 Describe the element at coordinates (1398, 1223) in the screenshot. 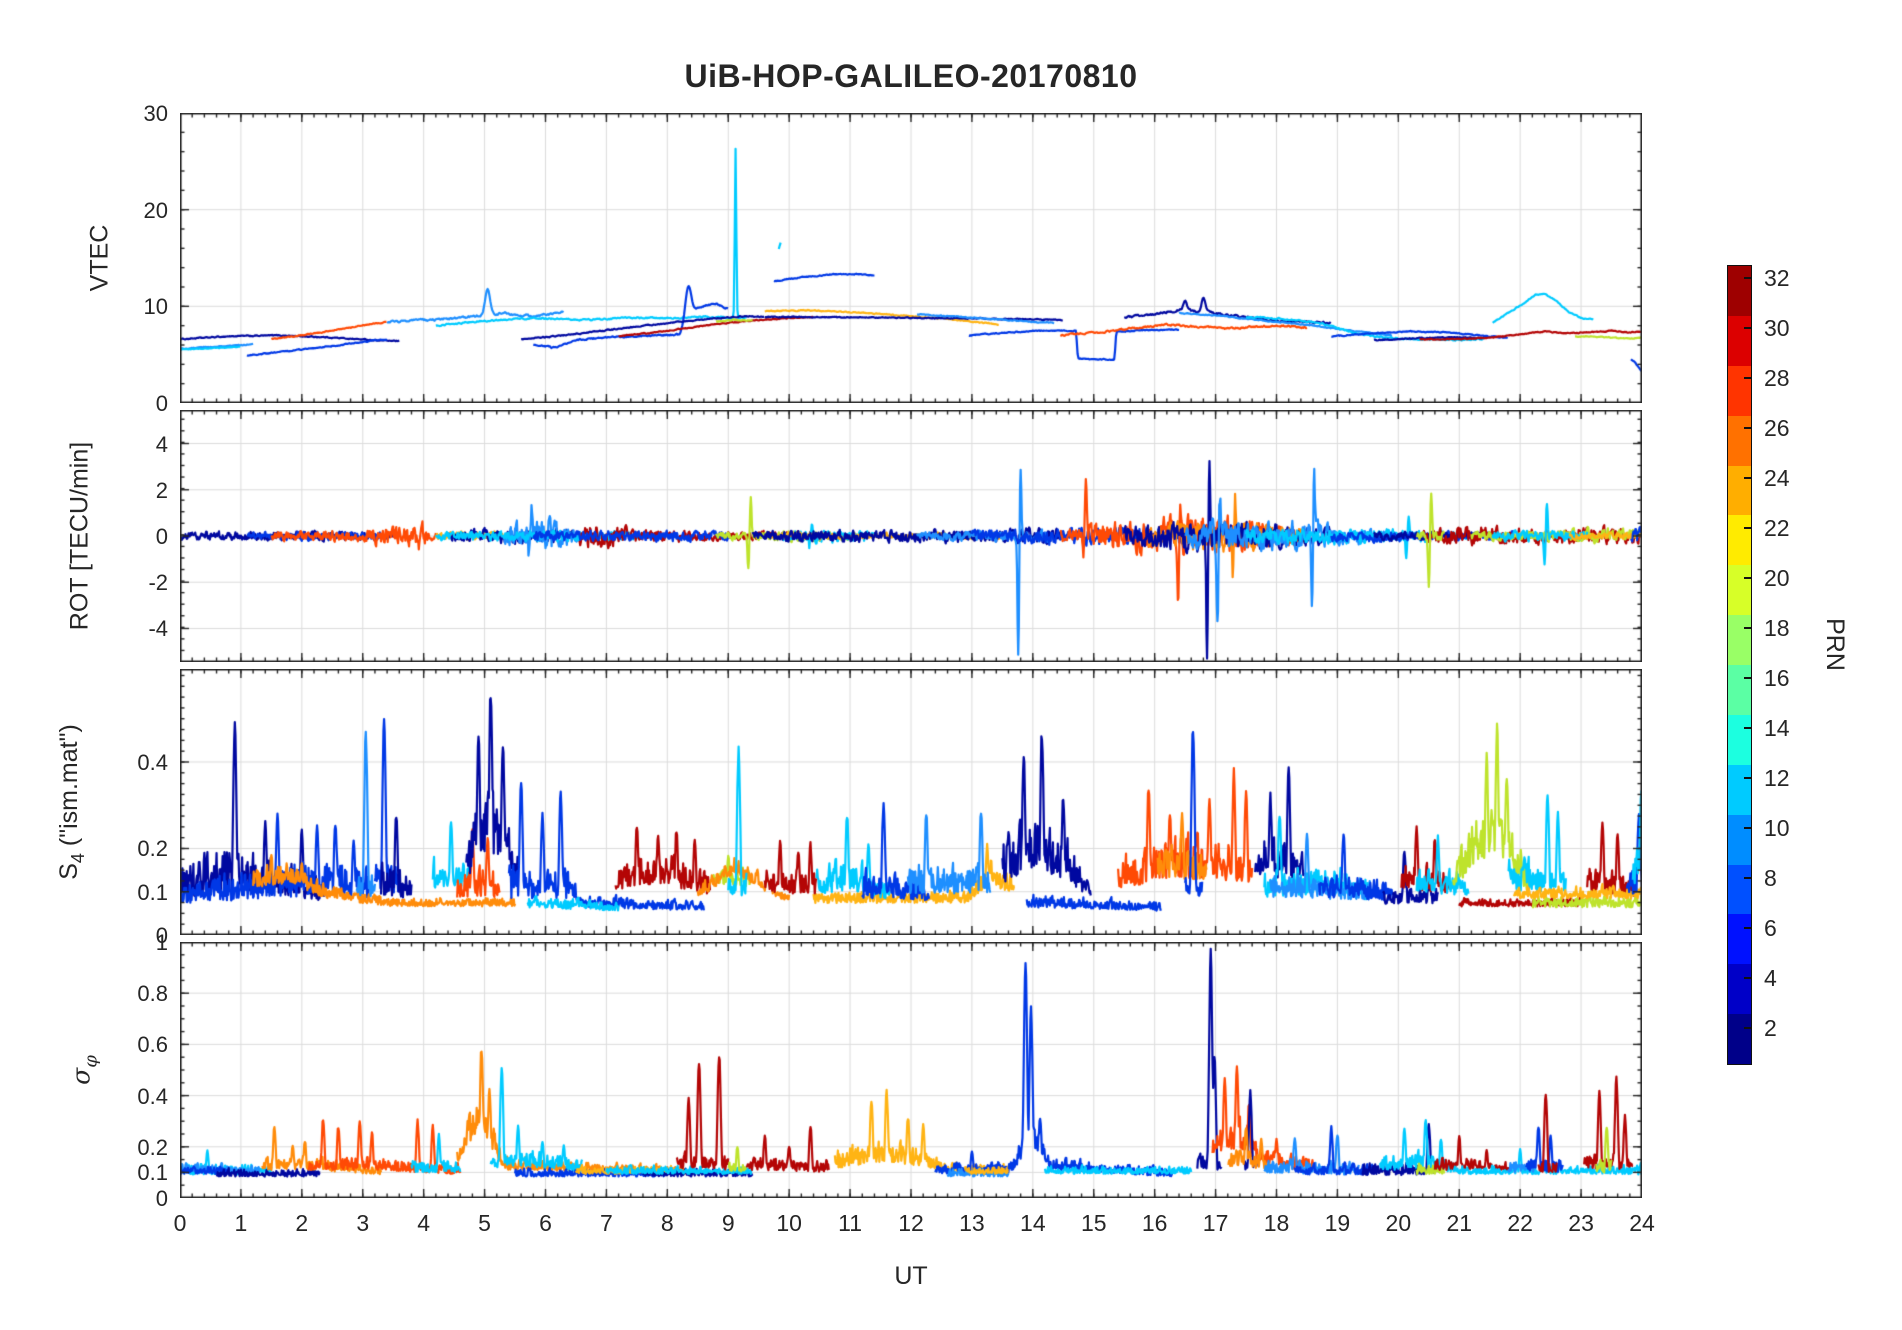

I see `x-tick-label: 20` at that location.